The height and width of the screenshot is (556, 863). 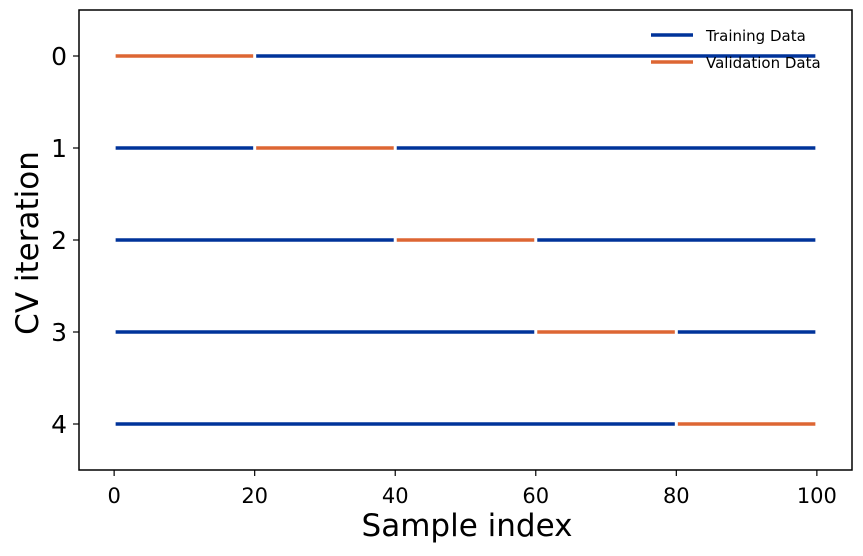 I want to click on x-tick-label: 60, so click(x=535, y=496).